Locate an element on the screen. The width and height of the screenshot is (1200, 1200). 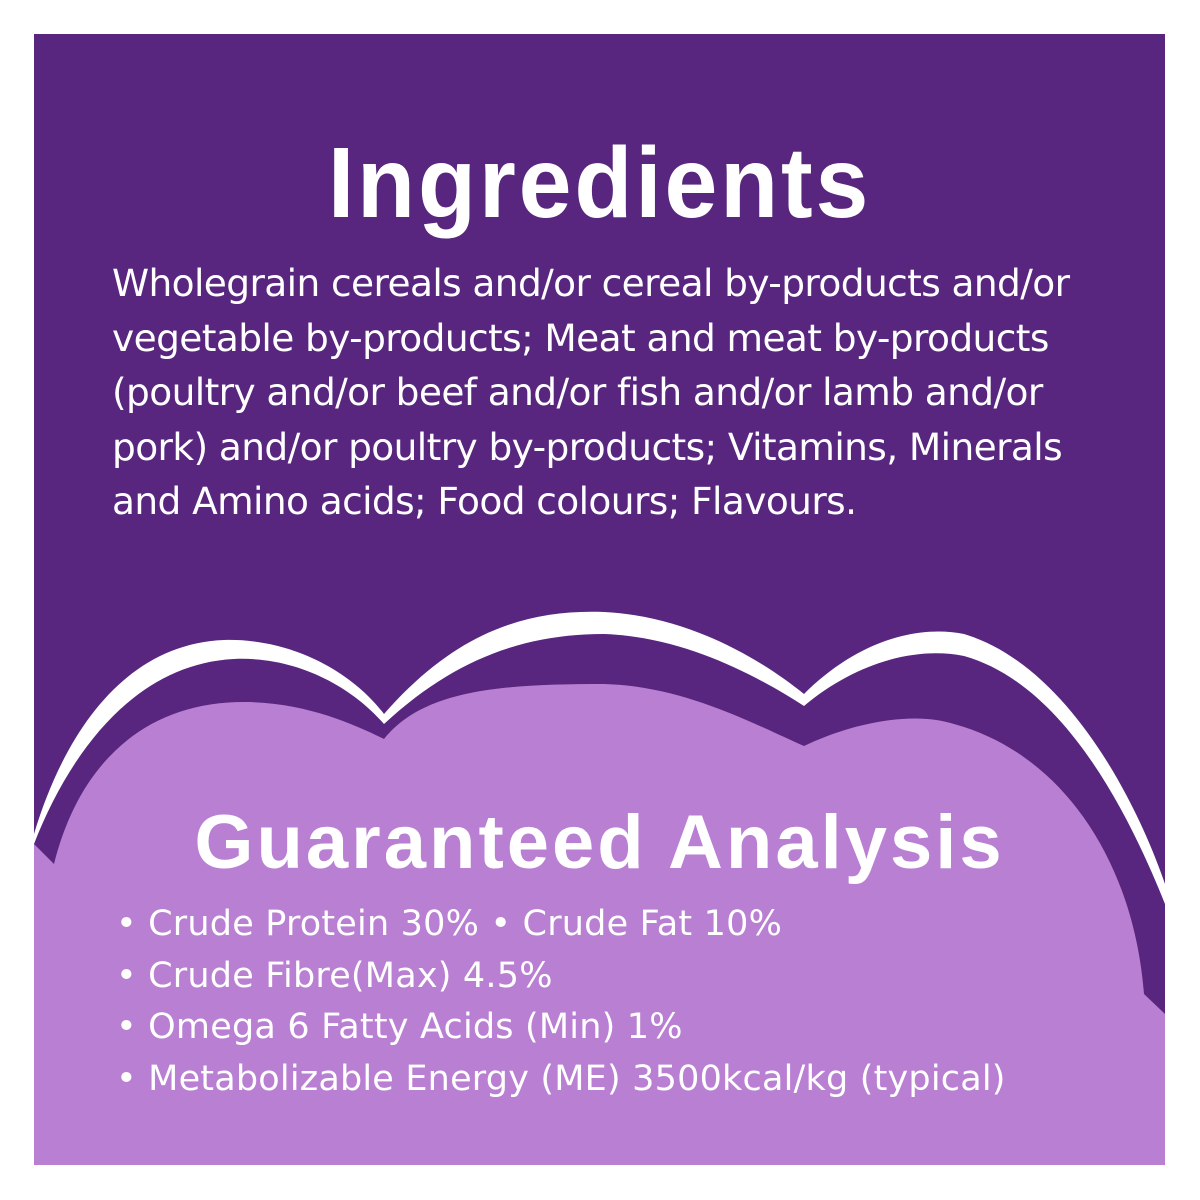
analysis-line: • Omega 6 Fatty Acids (Min) 1% is located at coordinates (399, 1027).